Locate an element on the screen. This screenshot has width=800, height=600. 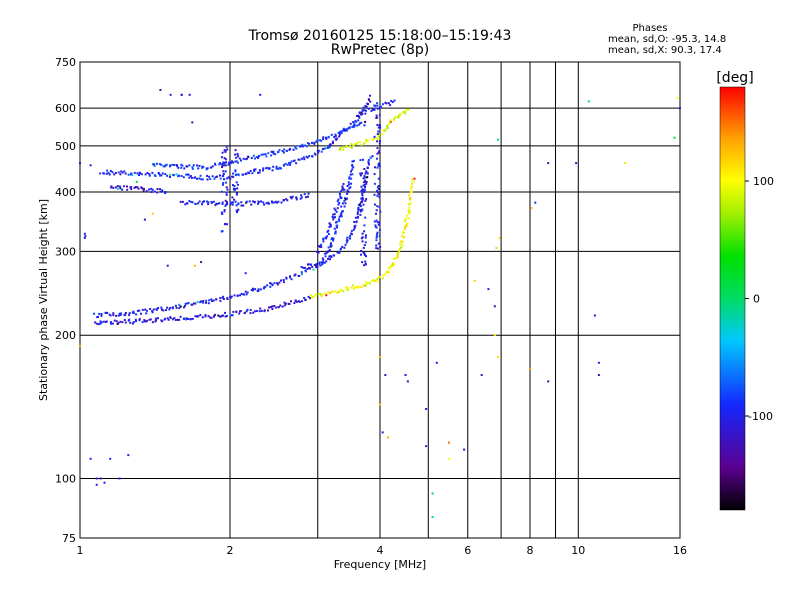
chart-title: Tromsø 20160125 15:18:00–15:19:43 is located at coordinates (380, 36).